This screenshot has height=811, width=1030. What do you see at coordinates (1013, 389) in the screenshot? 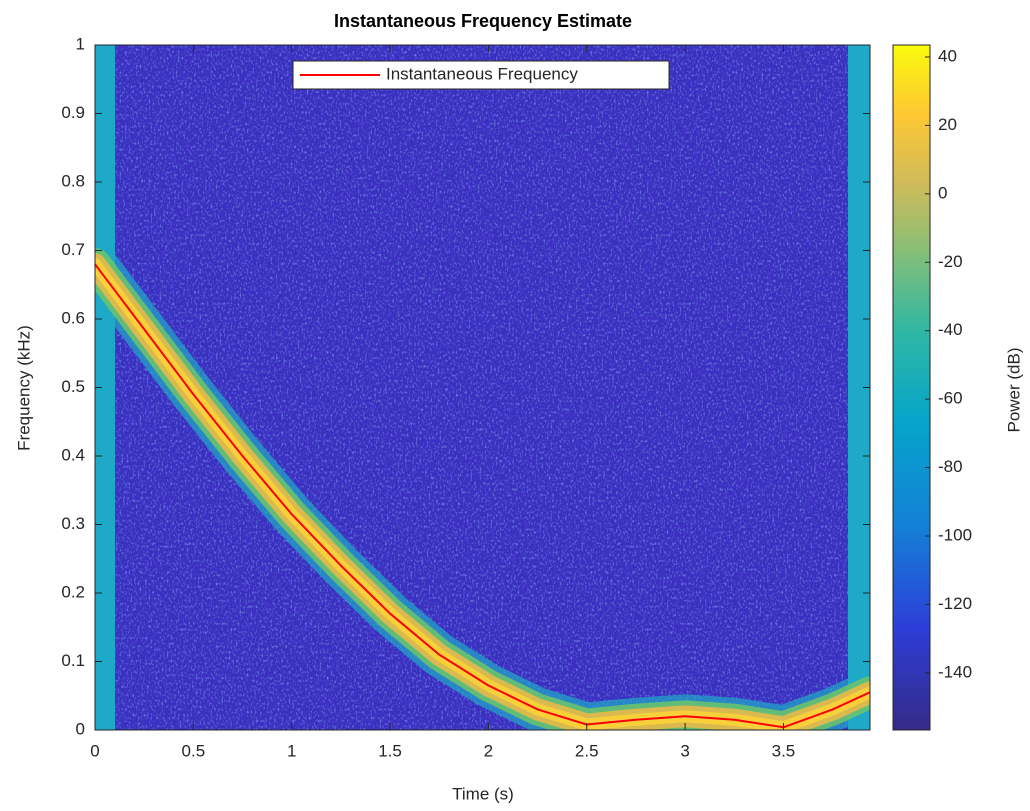
I see `colorbar-label: Power (dB)` at bounding box center [1013, 389].